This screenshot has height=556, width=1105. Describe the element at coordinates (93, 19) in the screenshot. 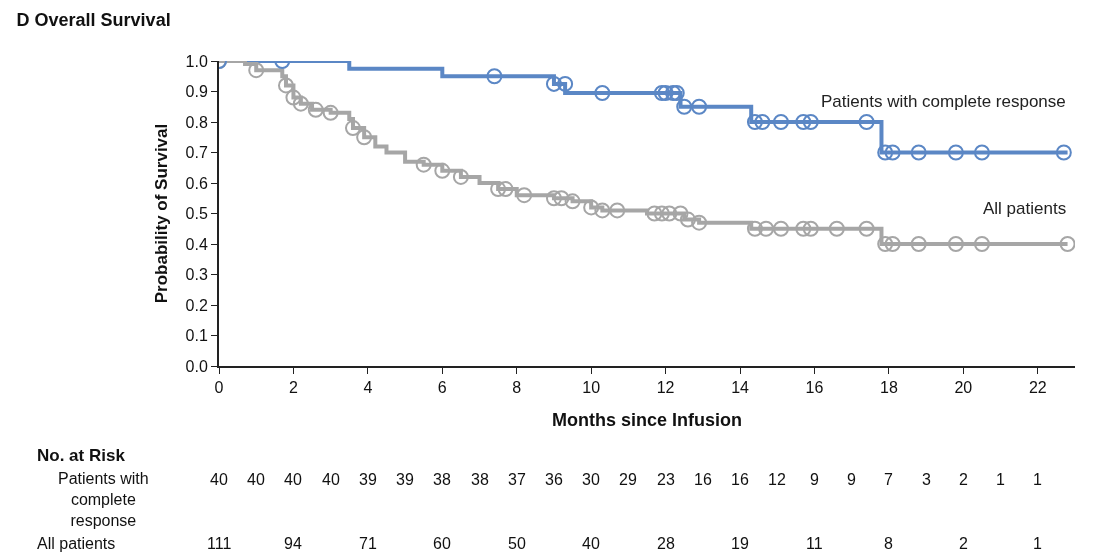

I see `chart-title: D Overall Survival` at that location.